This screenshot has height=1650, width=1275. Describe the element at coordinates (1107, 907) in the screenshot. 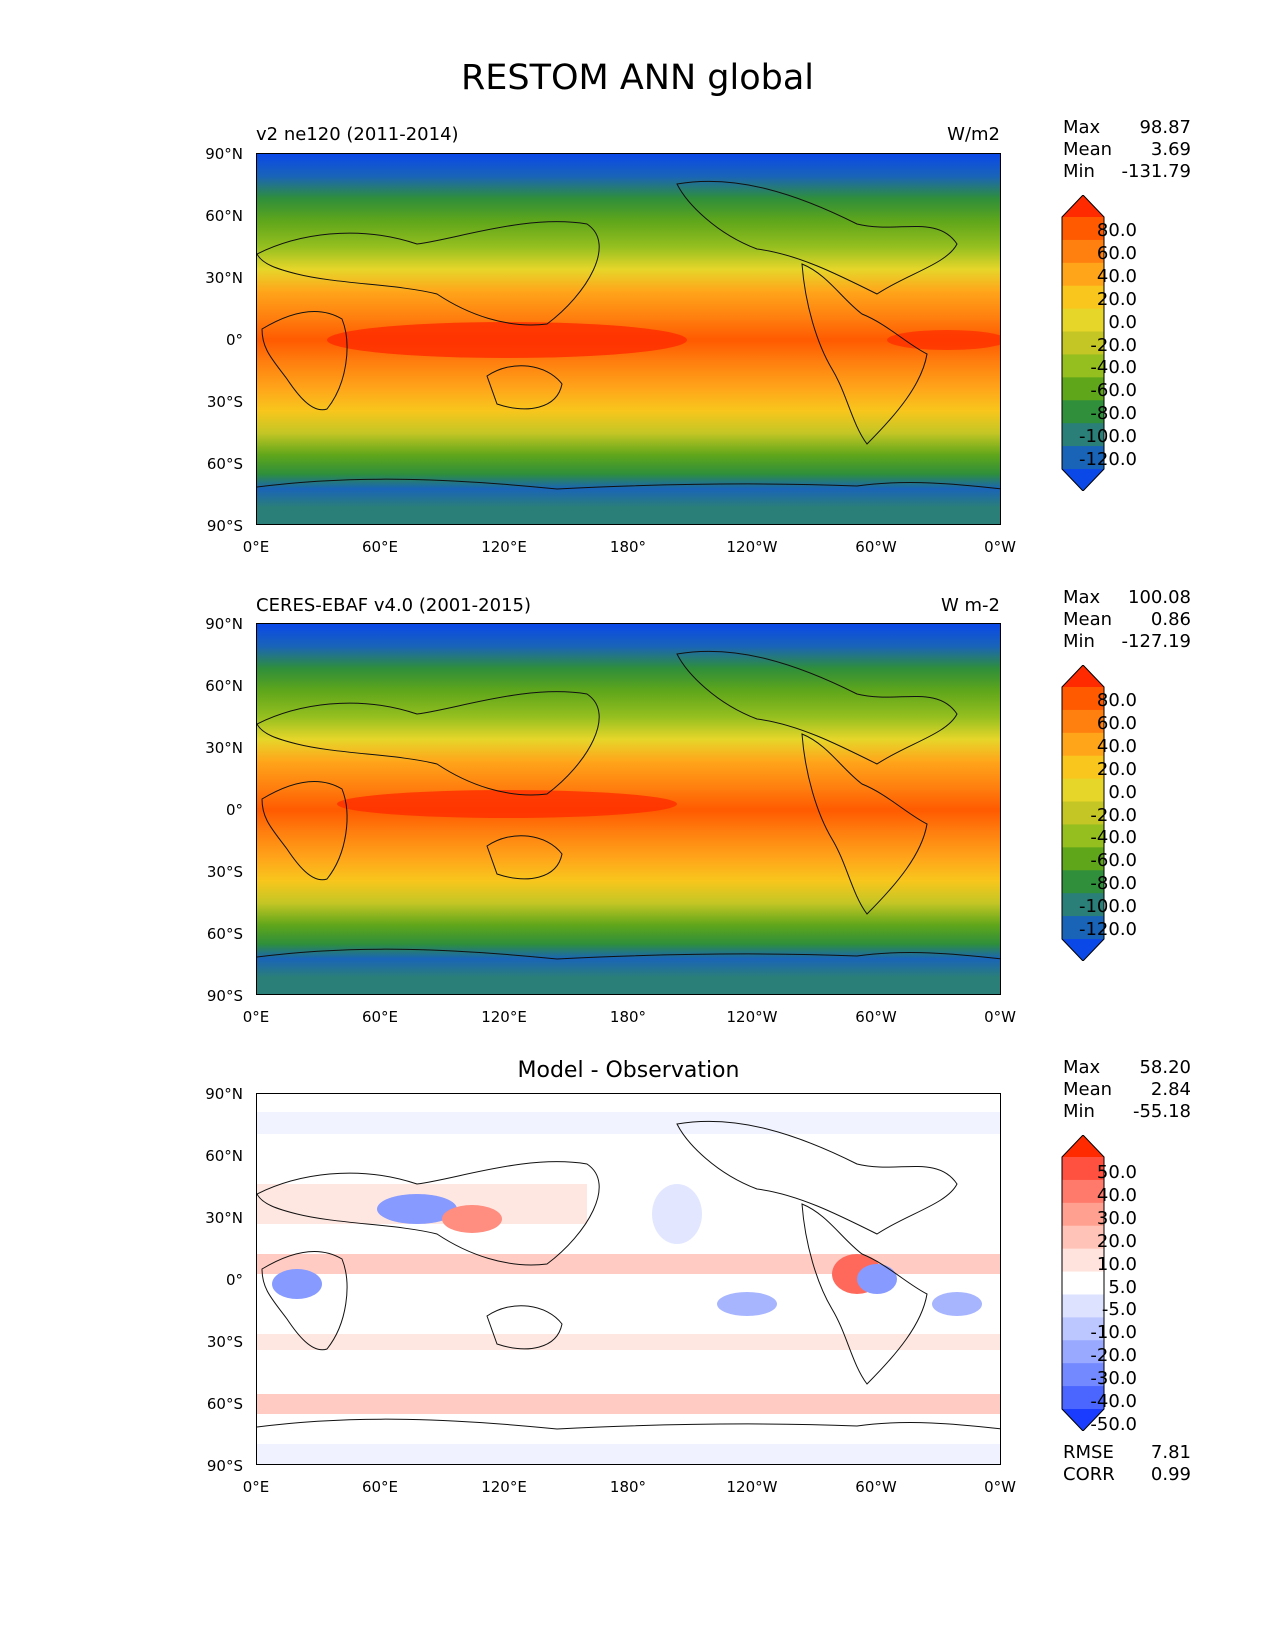

I see `colorbar-tick-label: -100.0` at that location.